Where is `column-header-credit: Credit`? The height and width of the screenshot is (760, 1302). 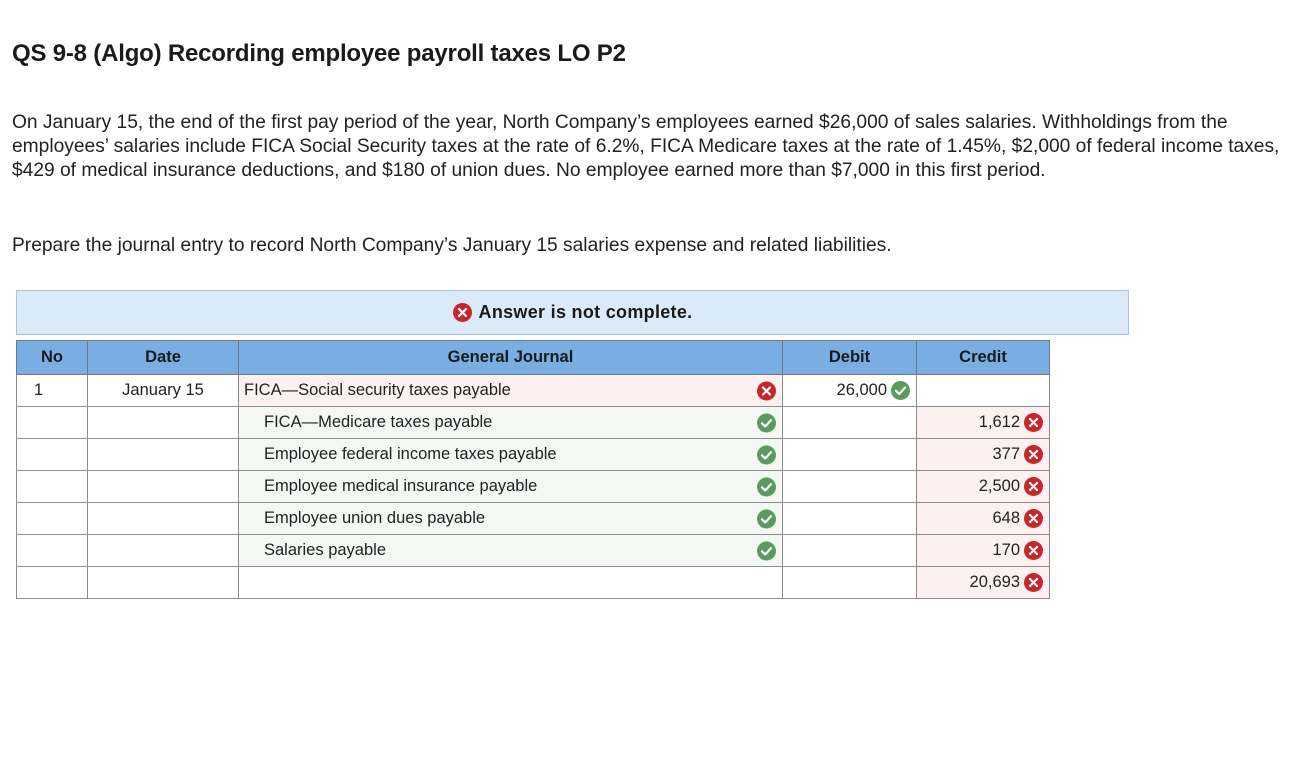
column-header-credit: Credit is located at coordinates (983, 357).